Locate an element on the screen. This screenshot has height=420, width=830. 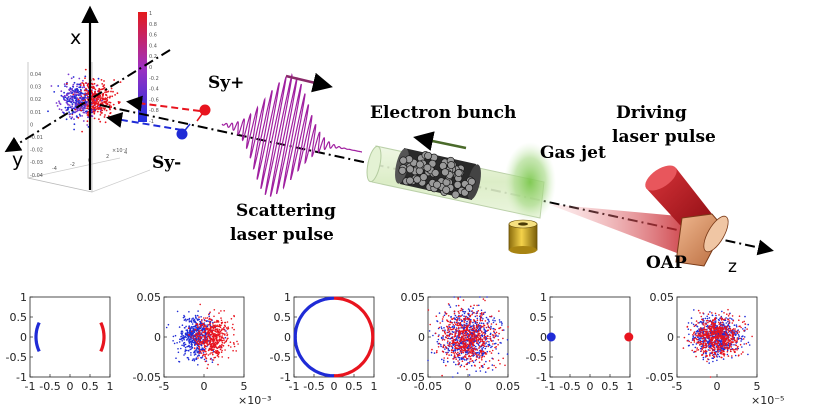
inset-x-tick: -4 is located at coordinates (54, 169).